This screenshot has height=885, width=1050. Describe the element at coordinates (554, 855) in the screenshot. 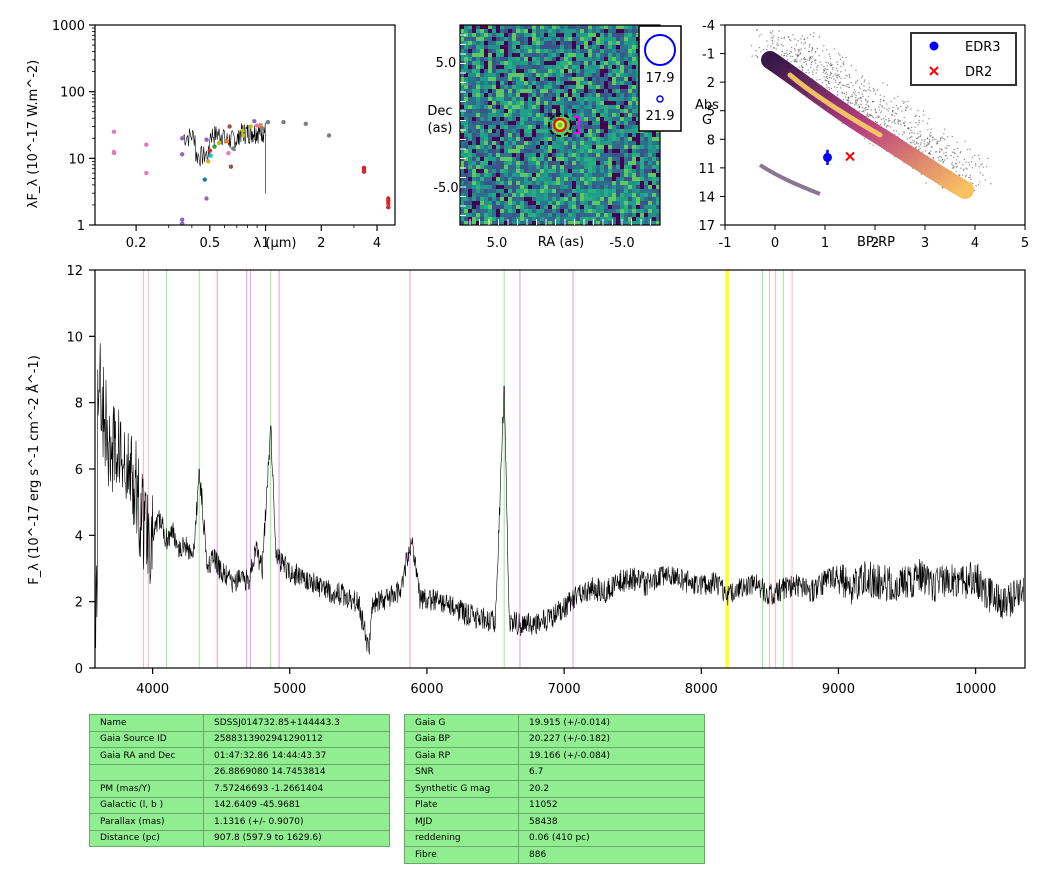

I see `table-row: Fibre 886` at that location.